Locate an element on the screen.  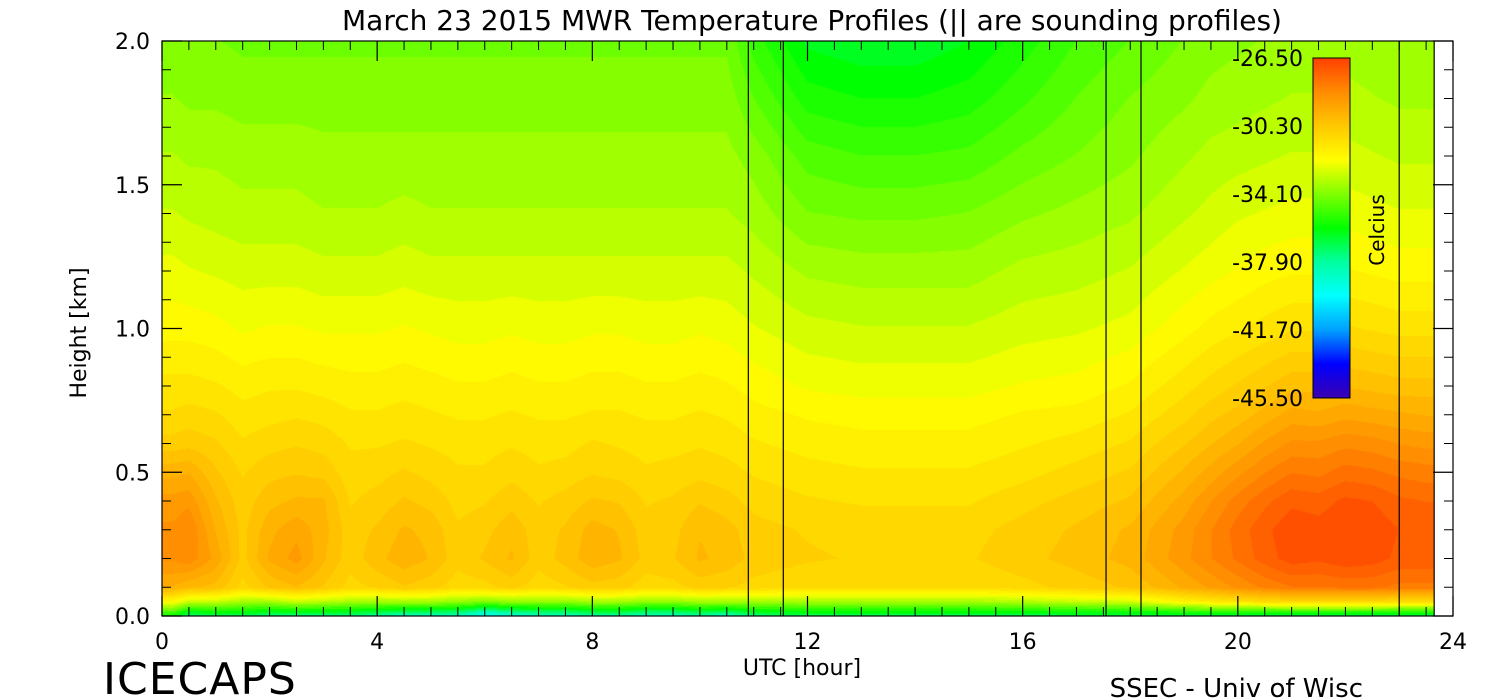
y-tick-label: 1.5 is located at coordinates (132, 186).